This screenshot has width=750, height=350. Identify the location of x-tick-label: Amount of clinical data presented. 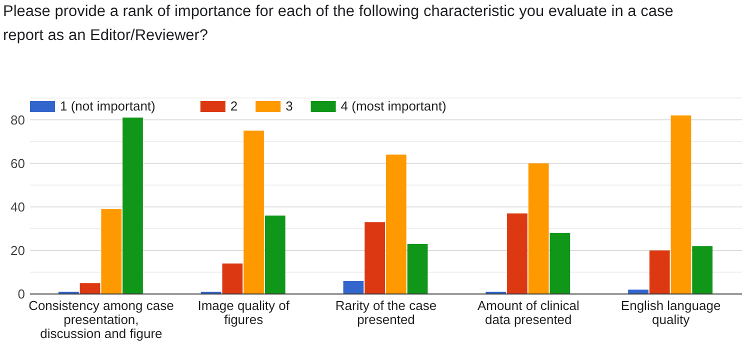
(528, 312).